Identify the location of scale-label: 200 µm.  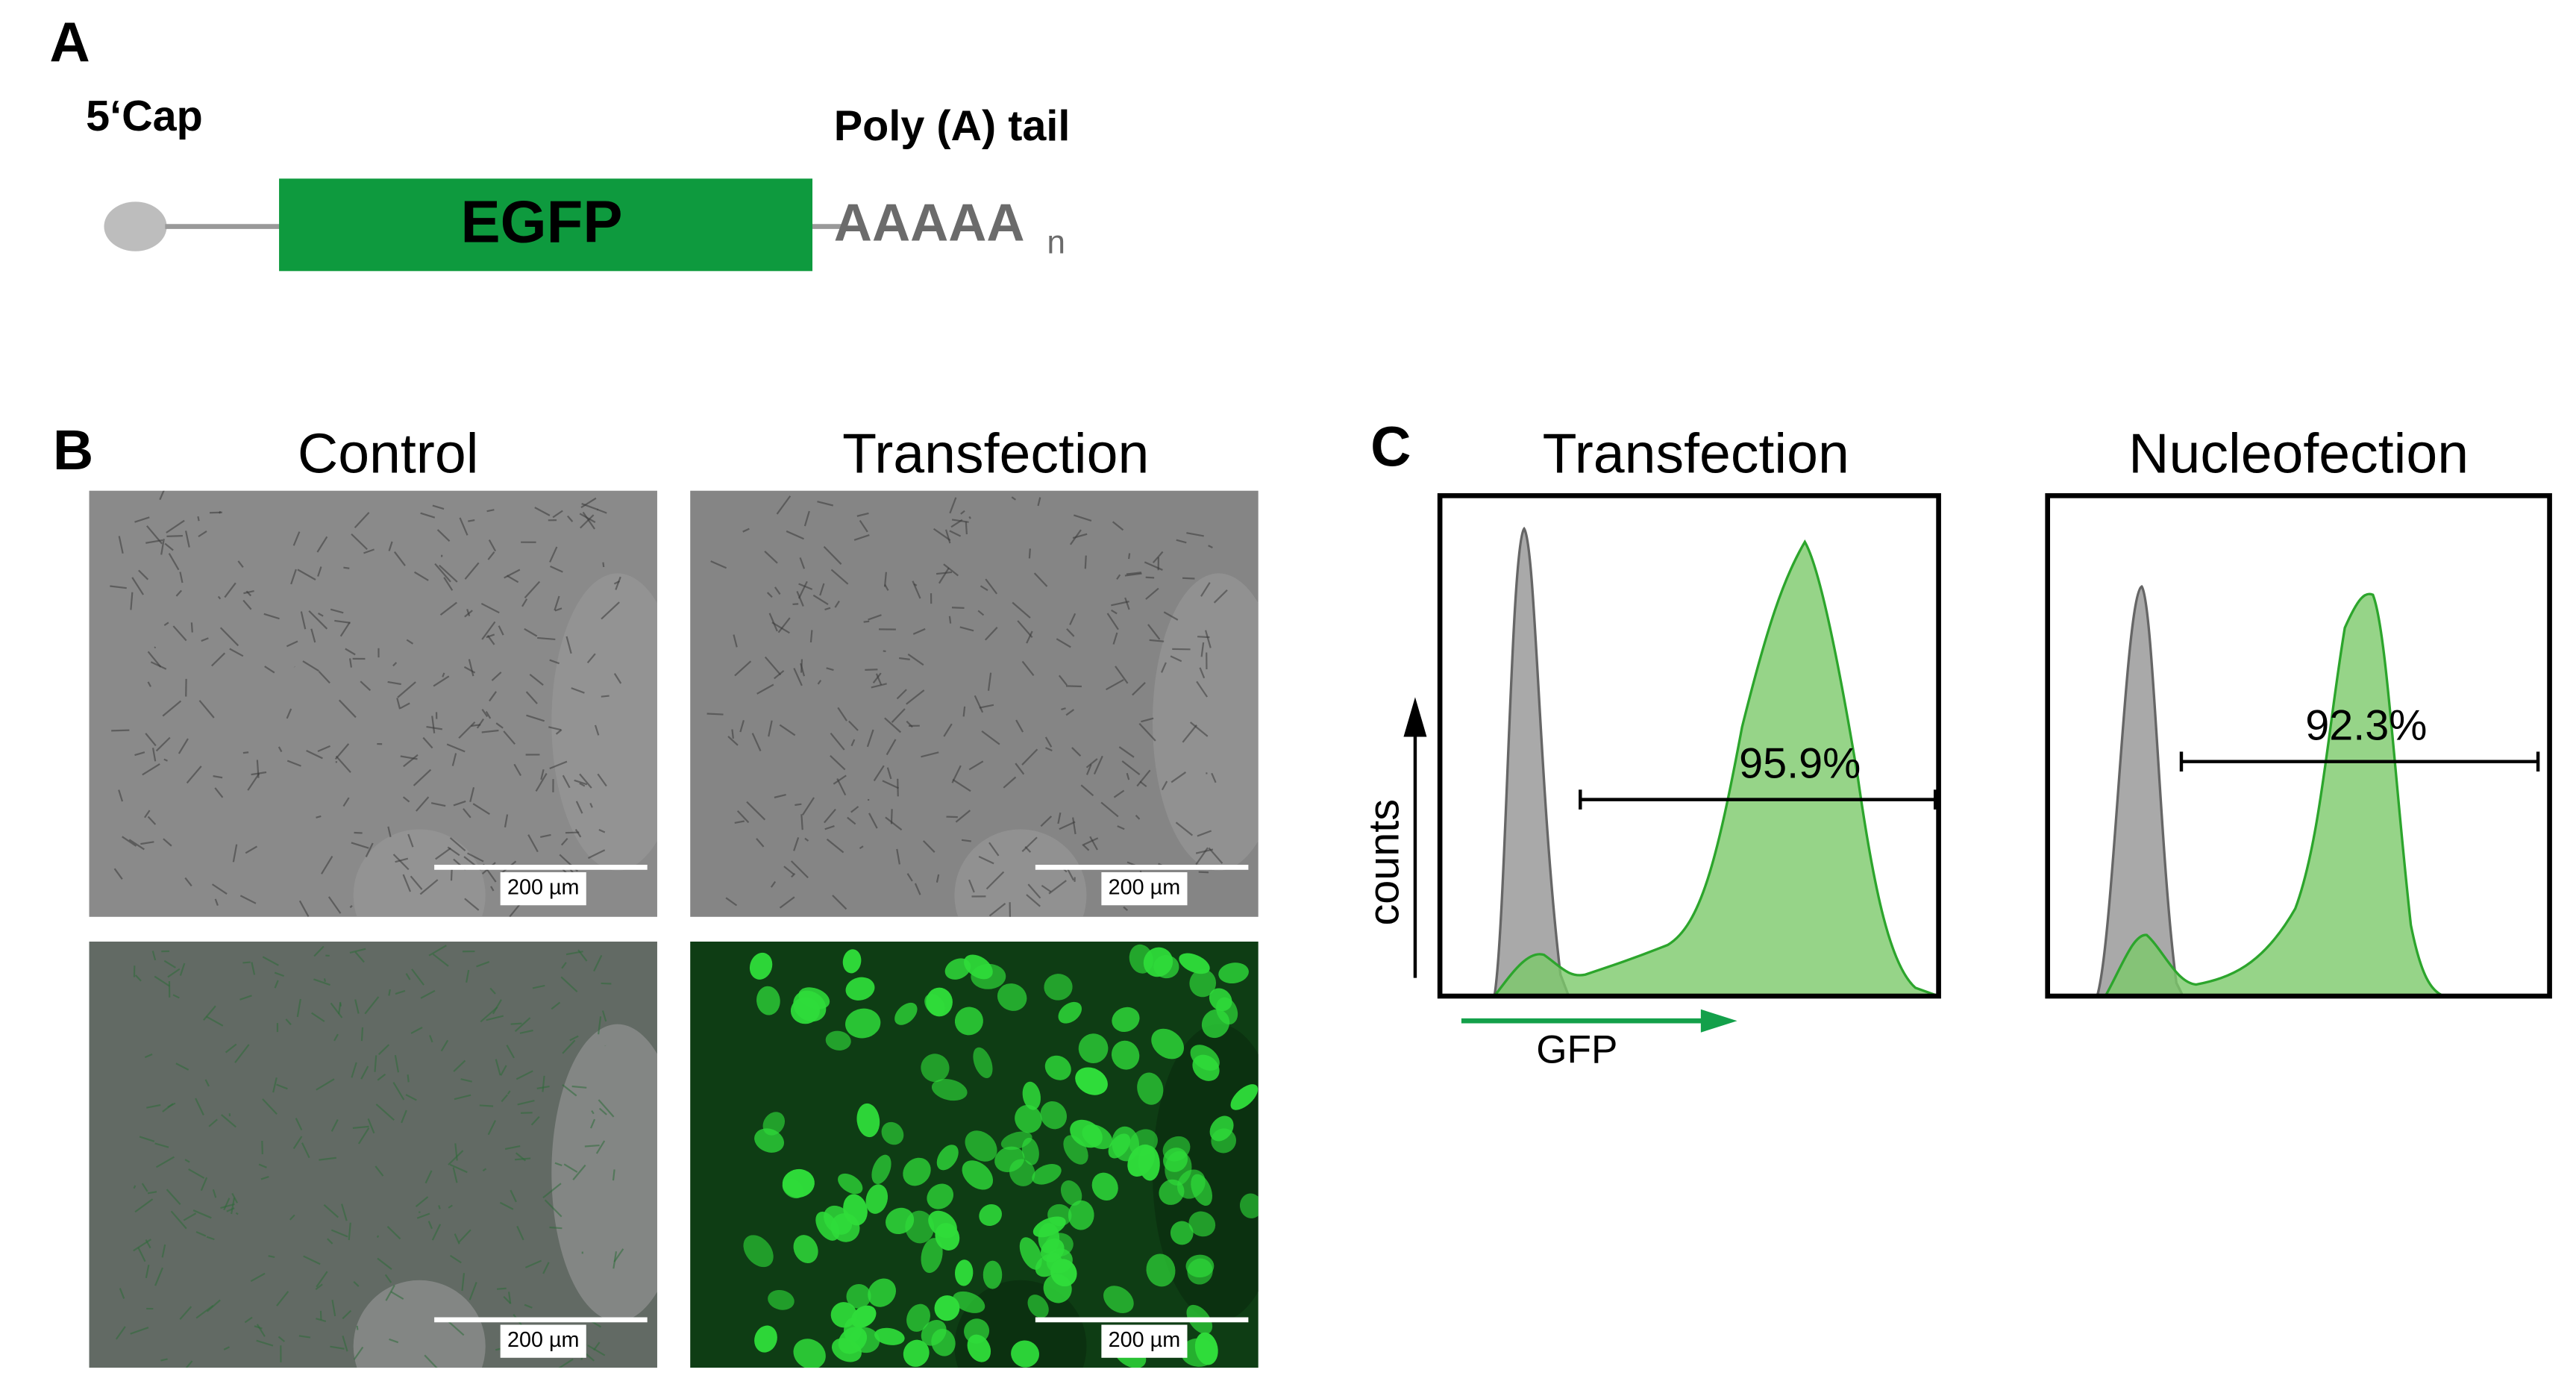
(1145, 1340).